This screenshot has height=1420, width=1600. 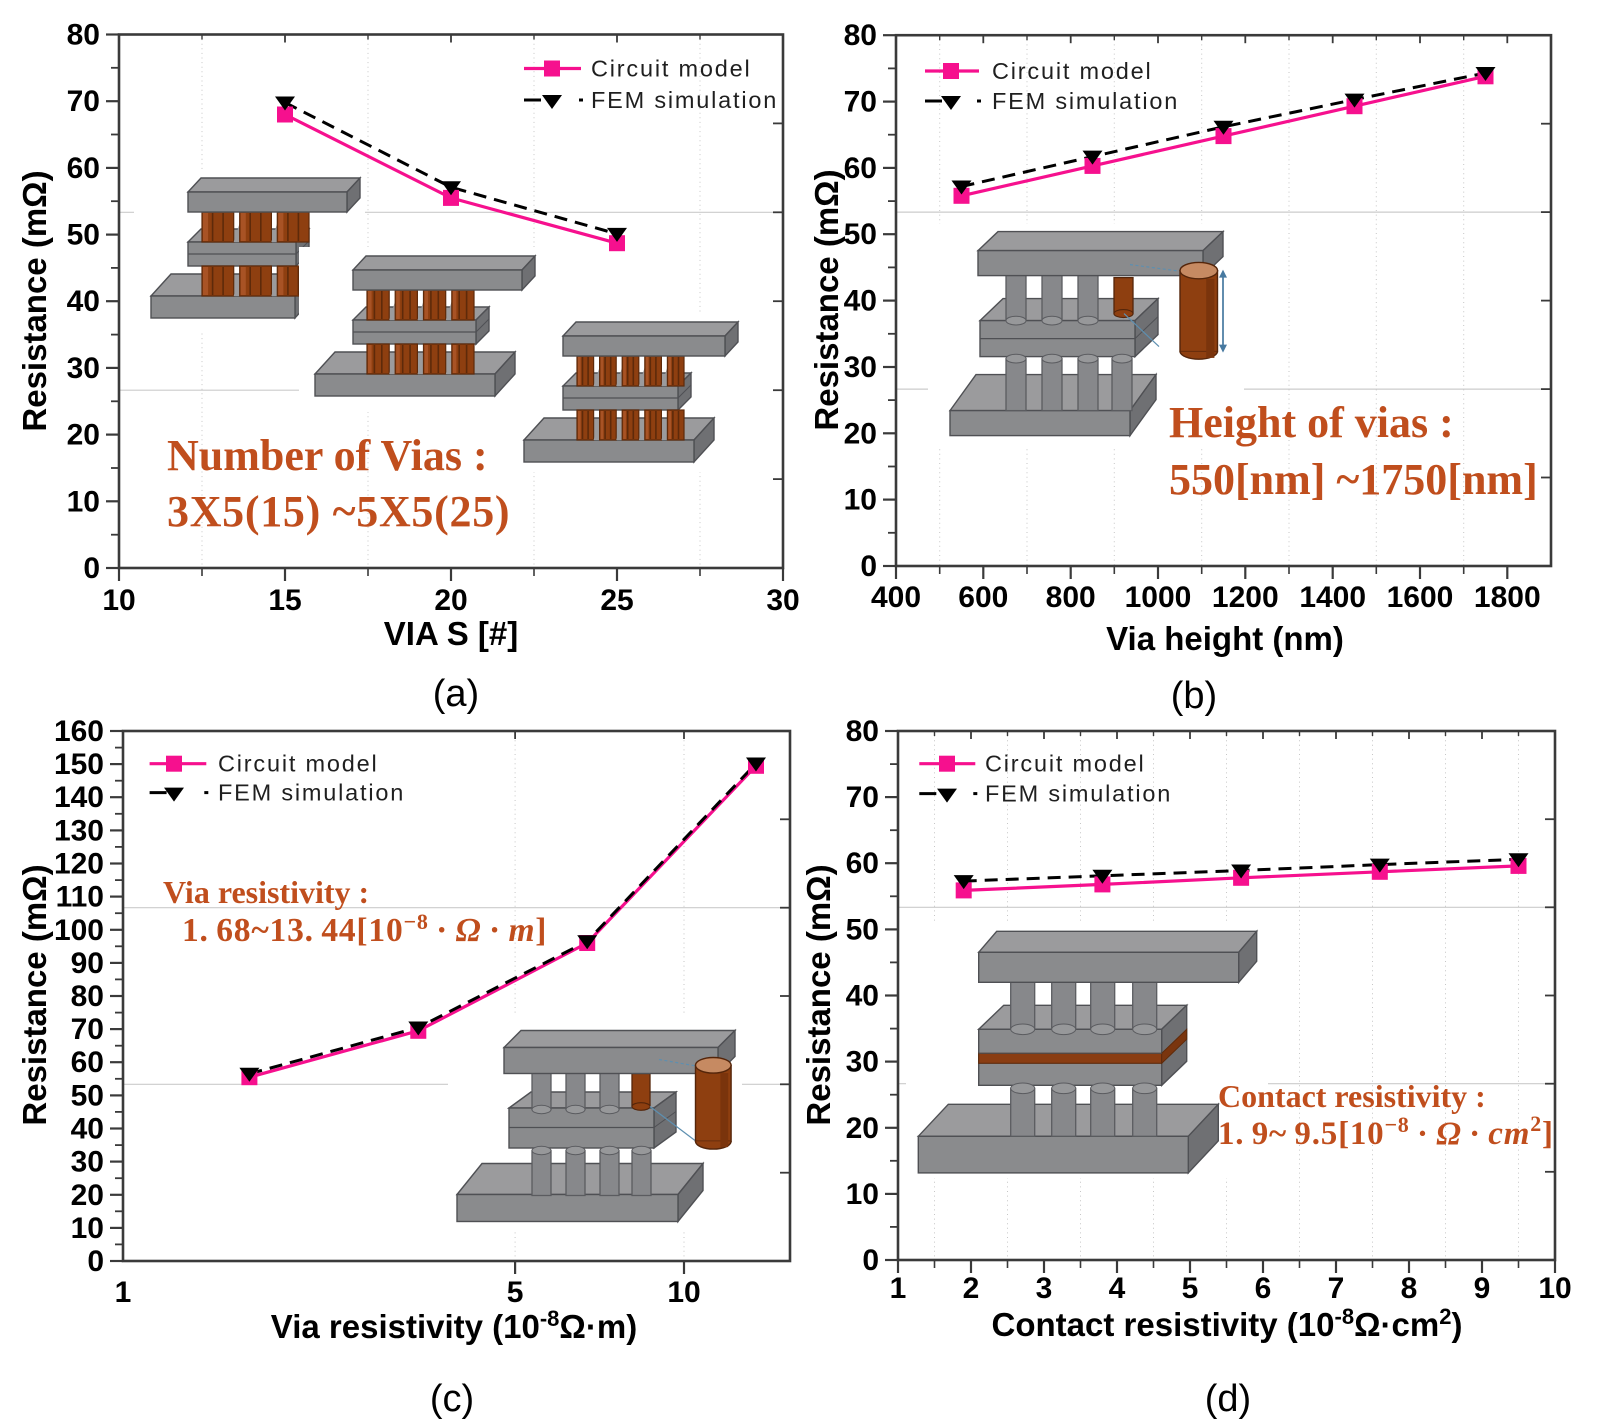 I want to click on svg-text: 400, so click(x=896, y=597).